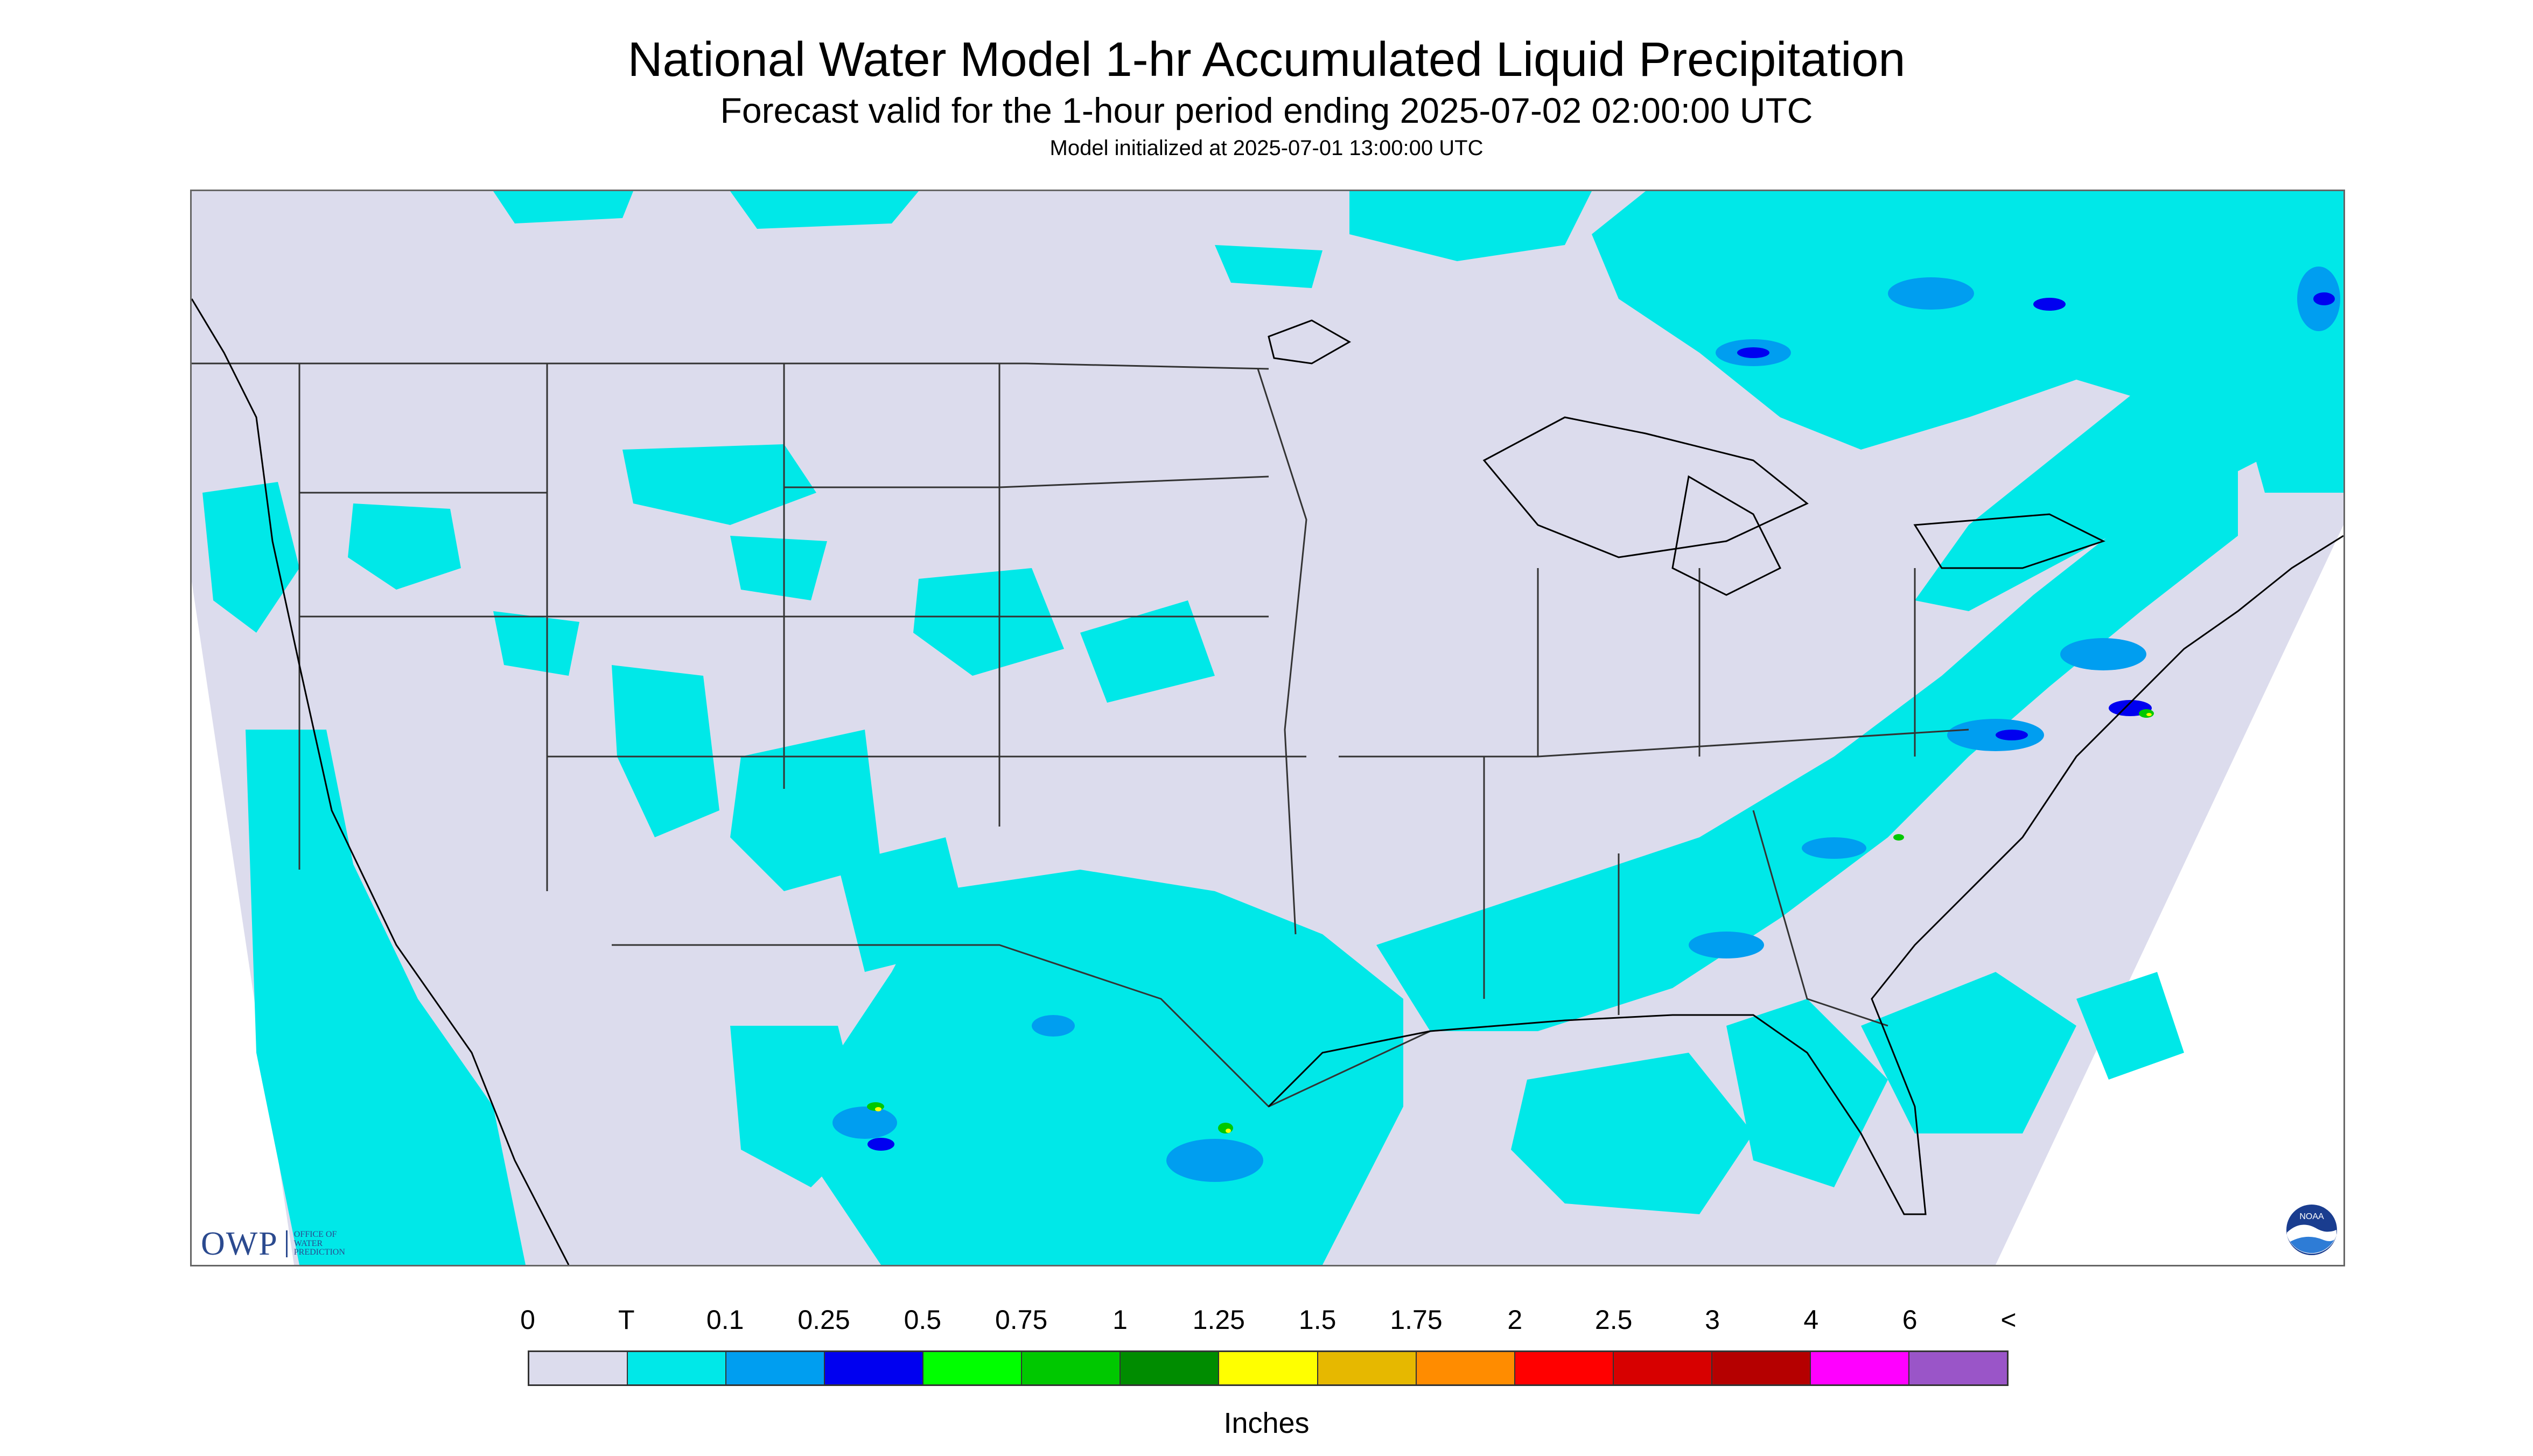 Image resolution: width=2533 pixels, height=1456 pixels. Describe the element at coordinates (2008, 1320) in the screenshot. I see `legend-label: <` at that location.